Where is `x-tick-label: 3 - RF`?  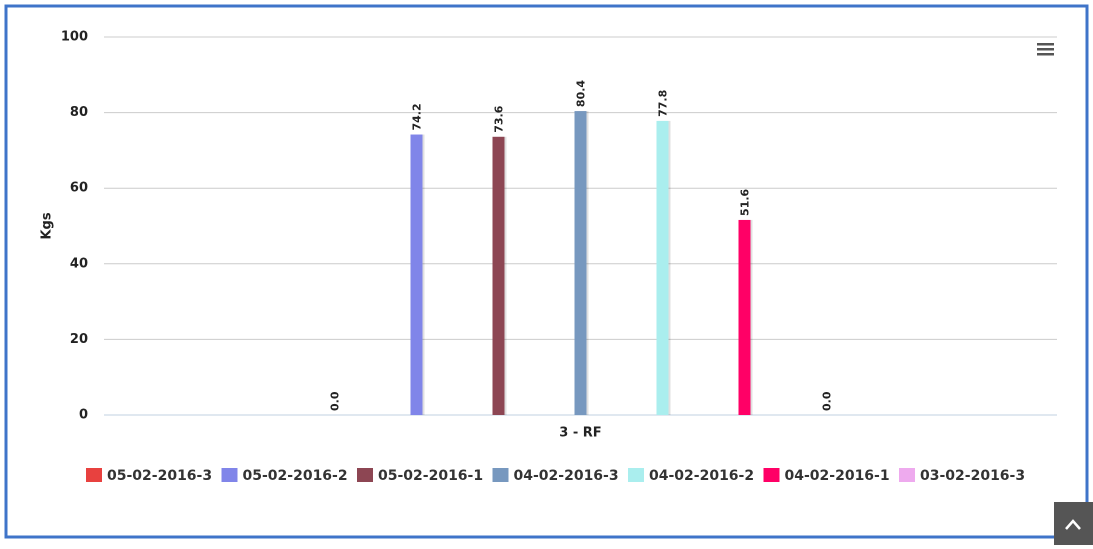
x-tick-label: 3 - RF is located at coordinates (580, 433).